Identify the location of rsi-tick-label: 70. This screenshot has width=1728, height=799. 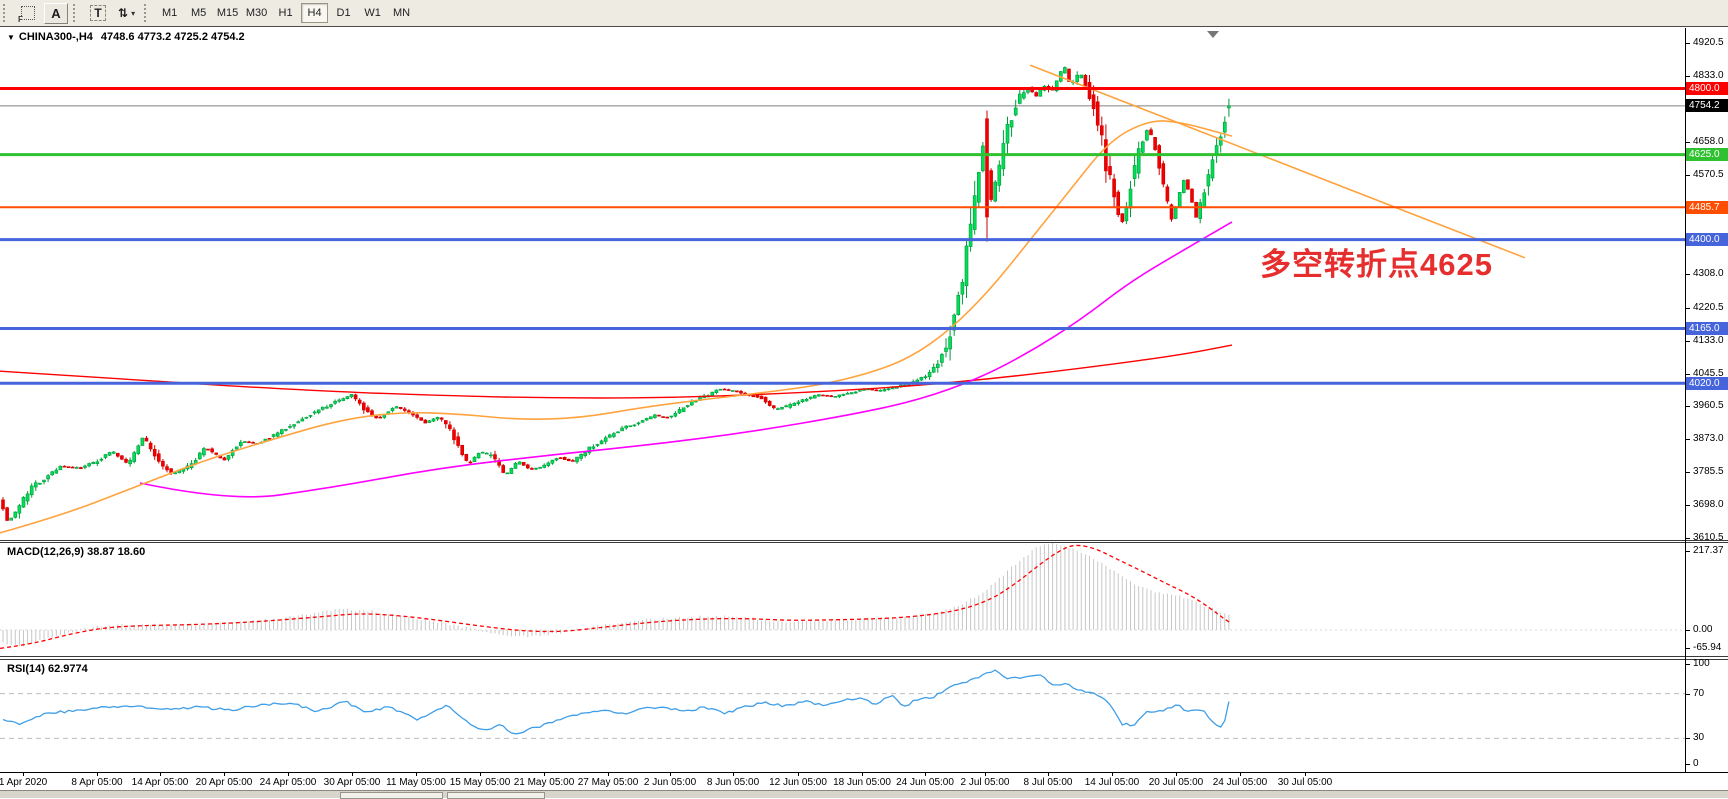
(1699, 693).